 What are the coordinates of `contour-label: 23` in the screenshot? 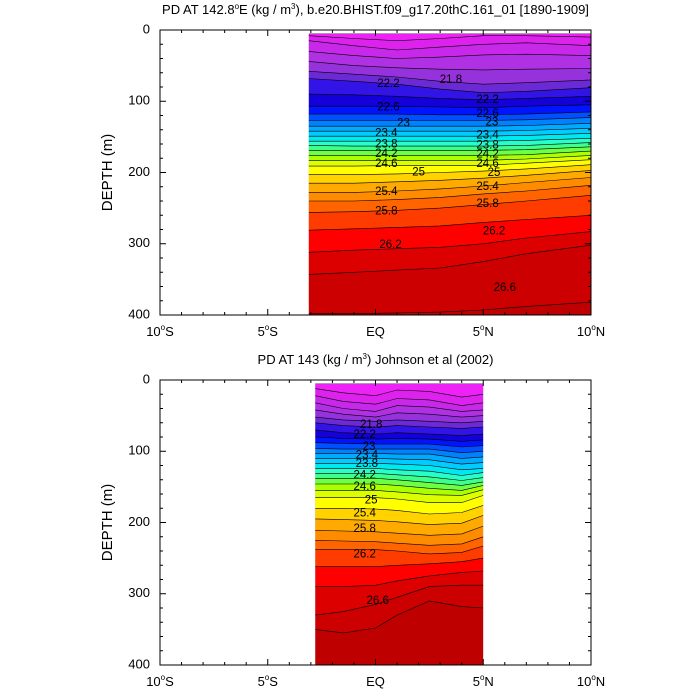 It's located at (491, 123).